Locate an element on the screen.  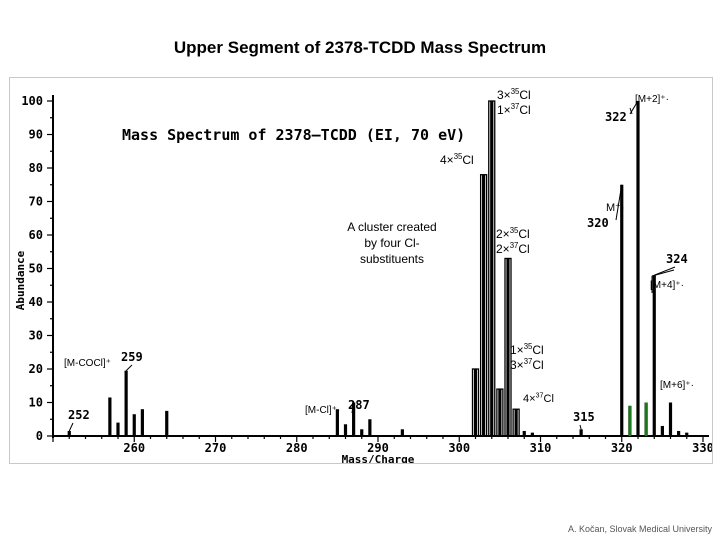
peak-305-outline is located at coordinates (500, 412).